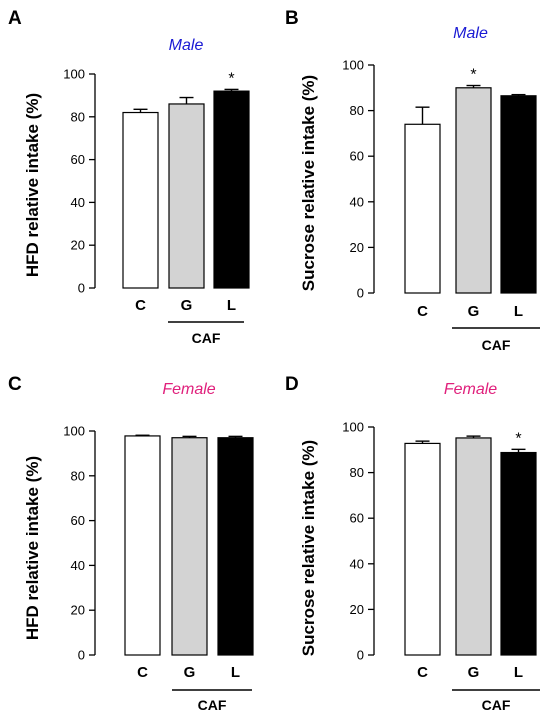 This screenshot has width=550, height=722. What do you see at coordinates (292, 384) in the screenshot?
I see `panel-letter: D` at bounding box center [292, 384].